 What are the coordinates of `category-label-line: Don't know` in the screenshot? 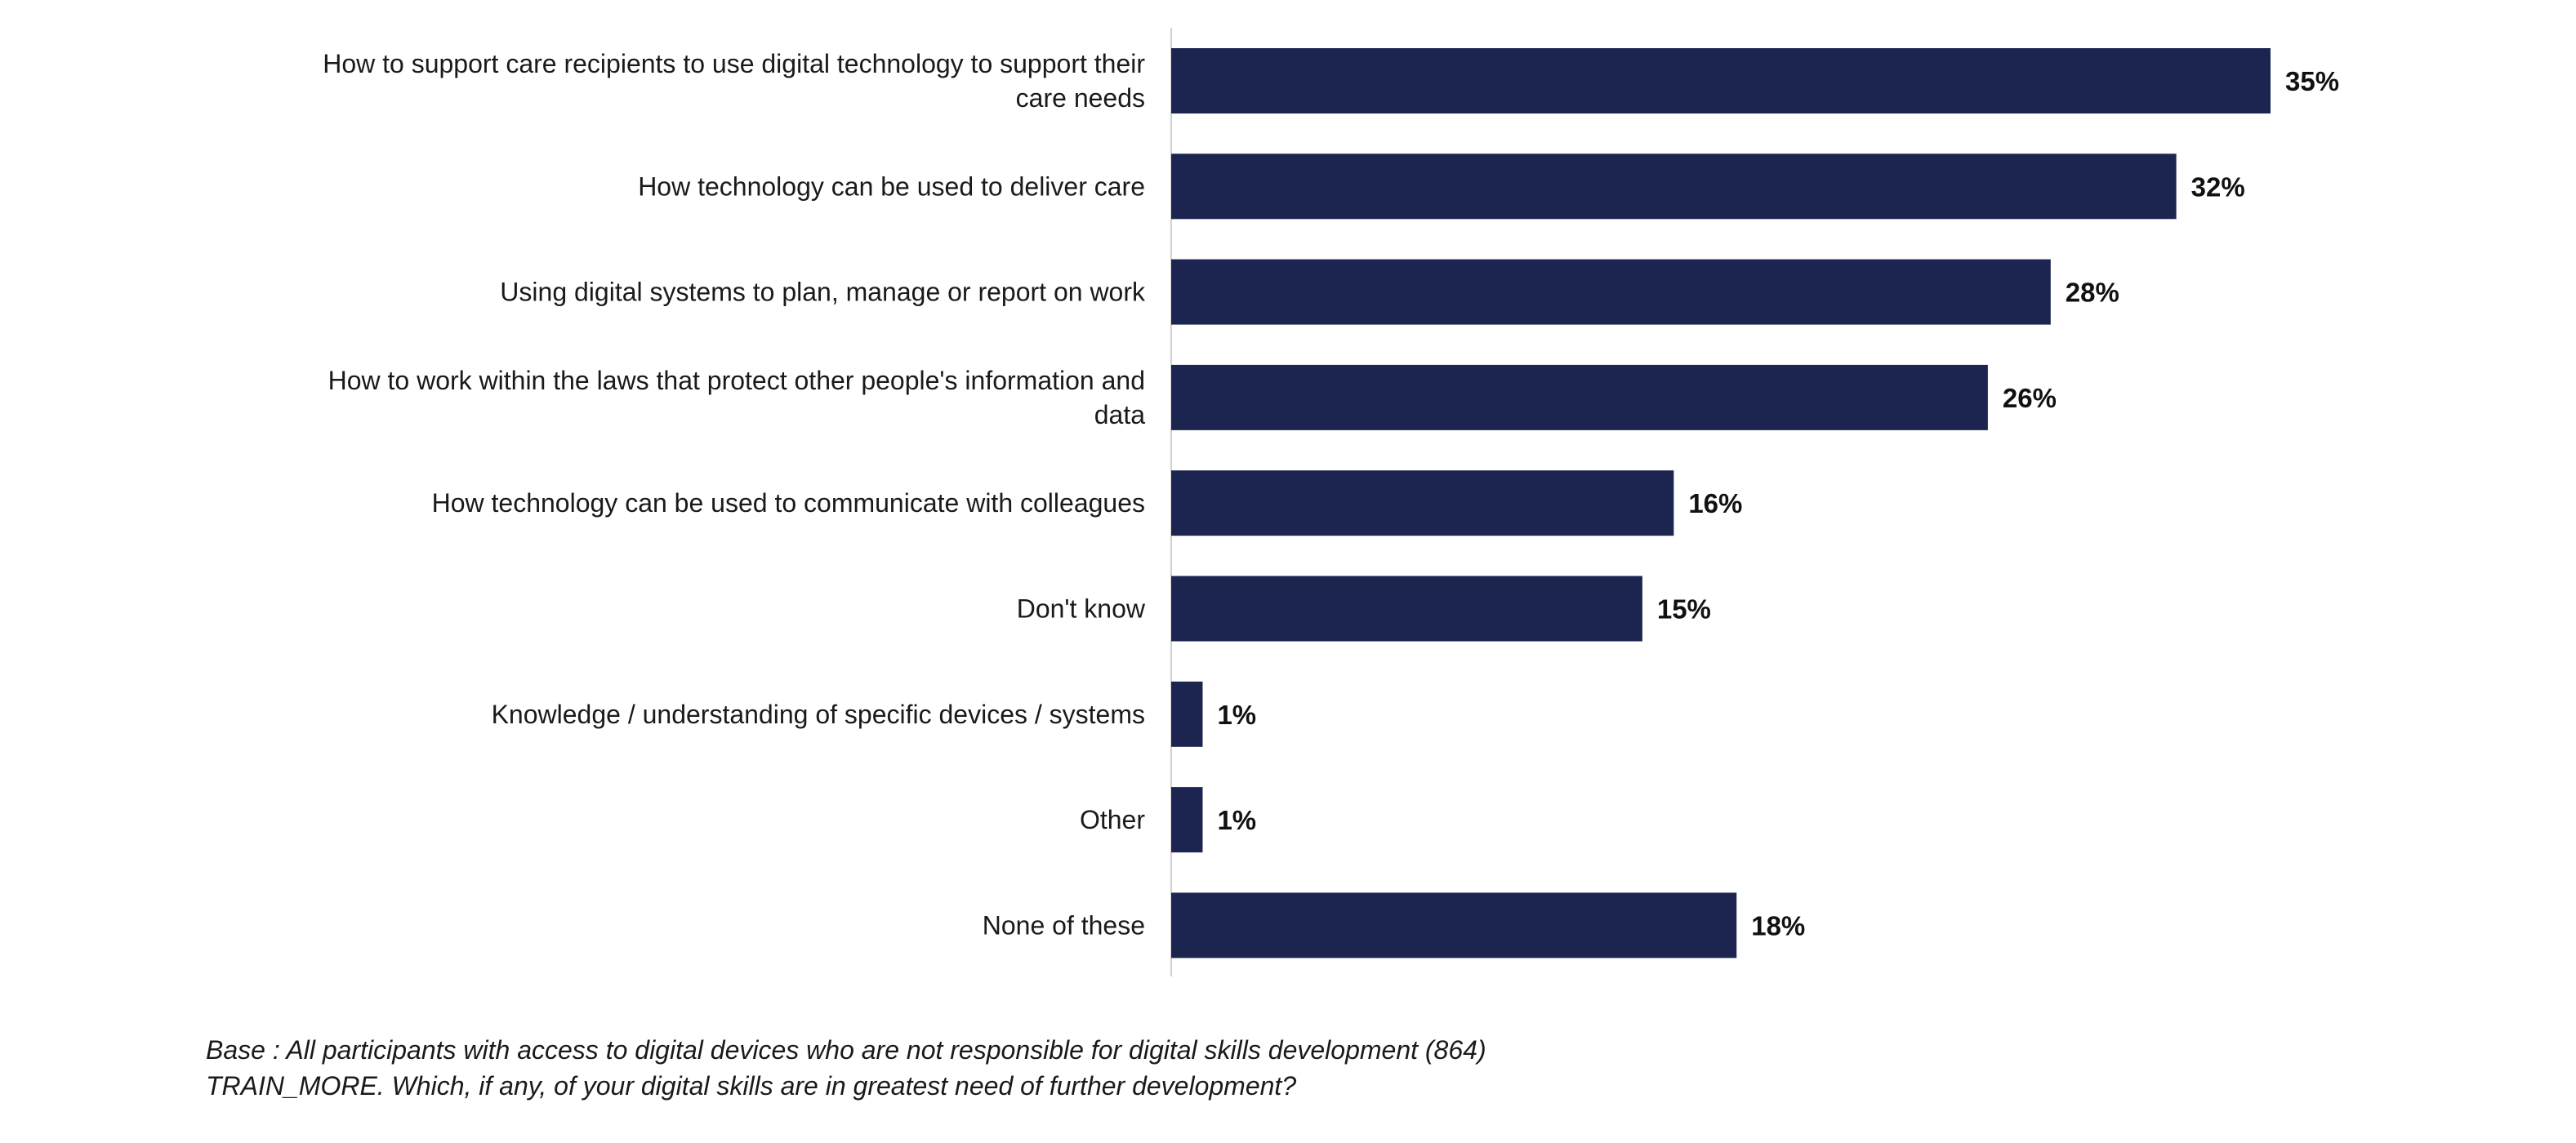 It's located at (1081, 609).